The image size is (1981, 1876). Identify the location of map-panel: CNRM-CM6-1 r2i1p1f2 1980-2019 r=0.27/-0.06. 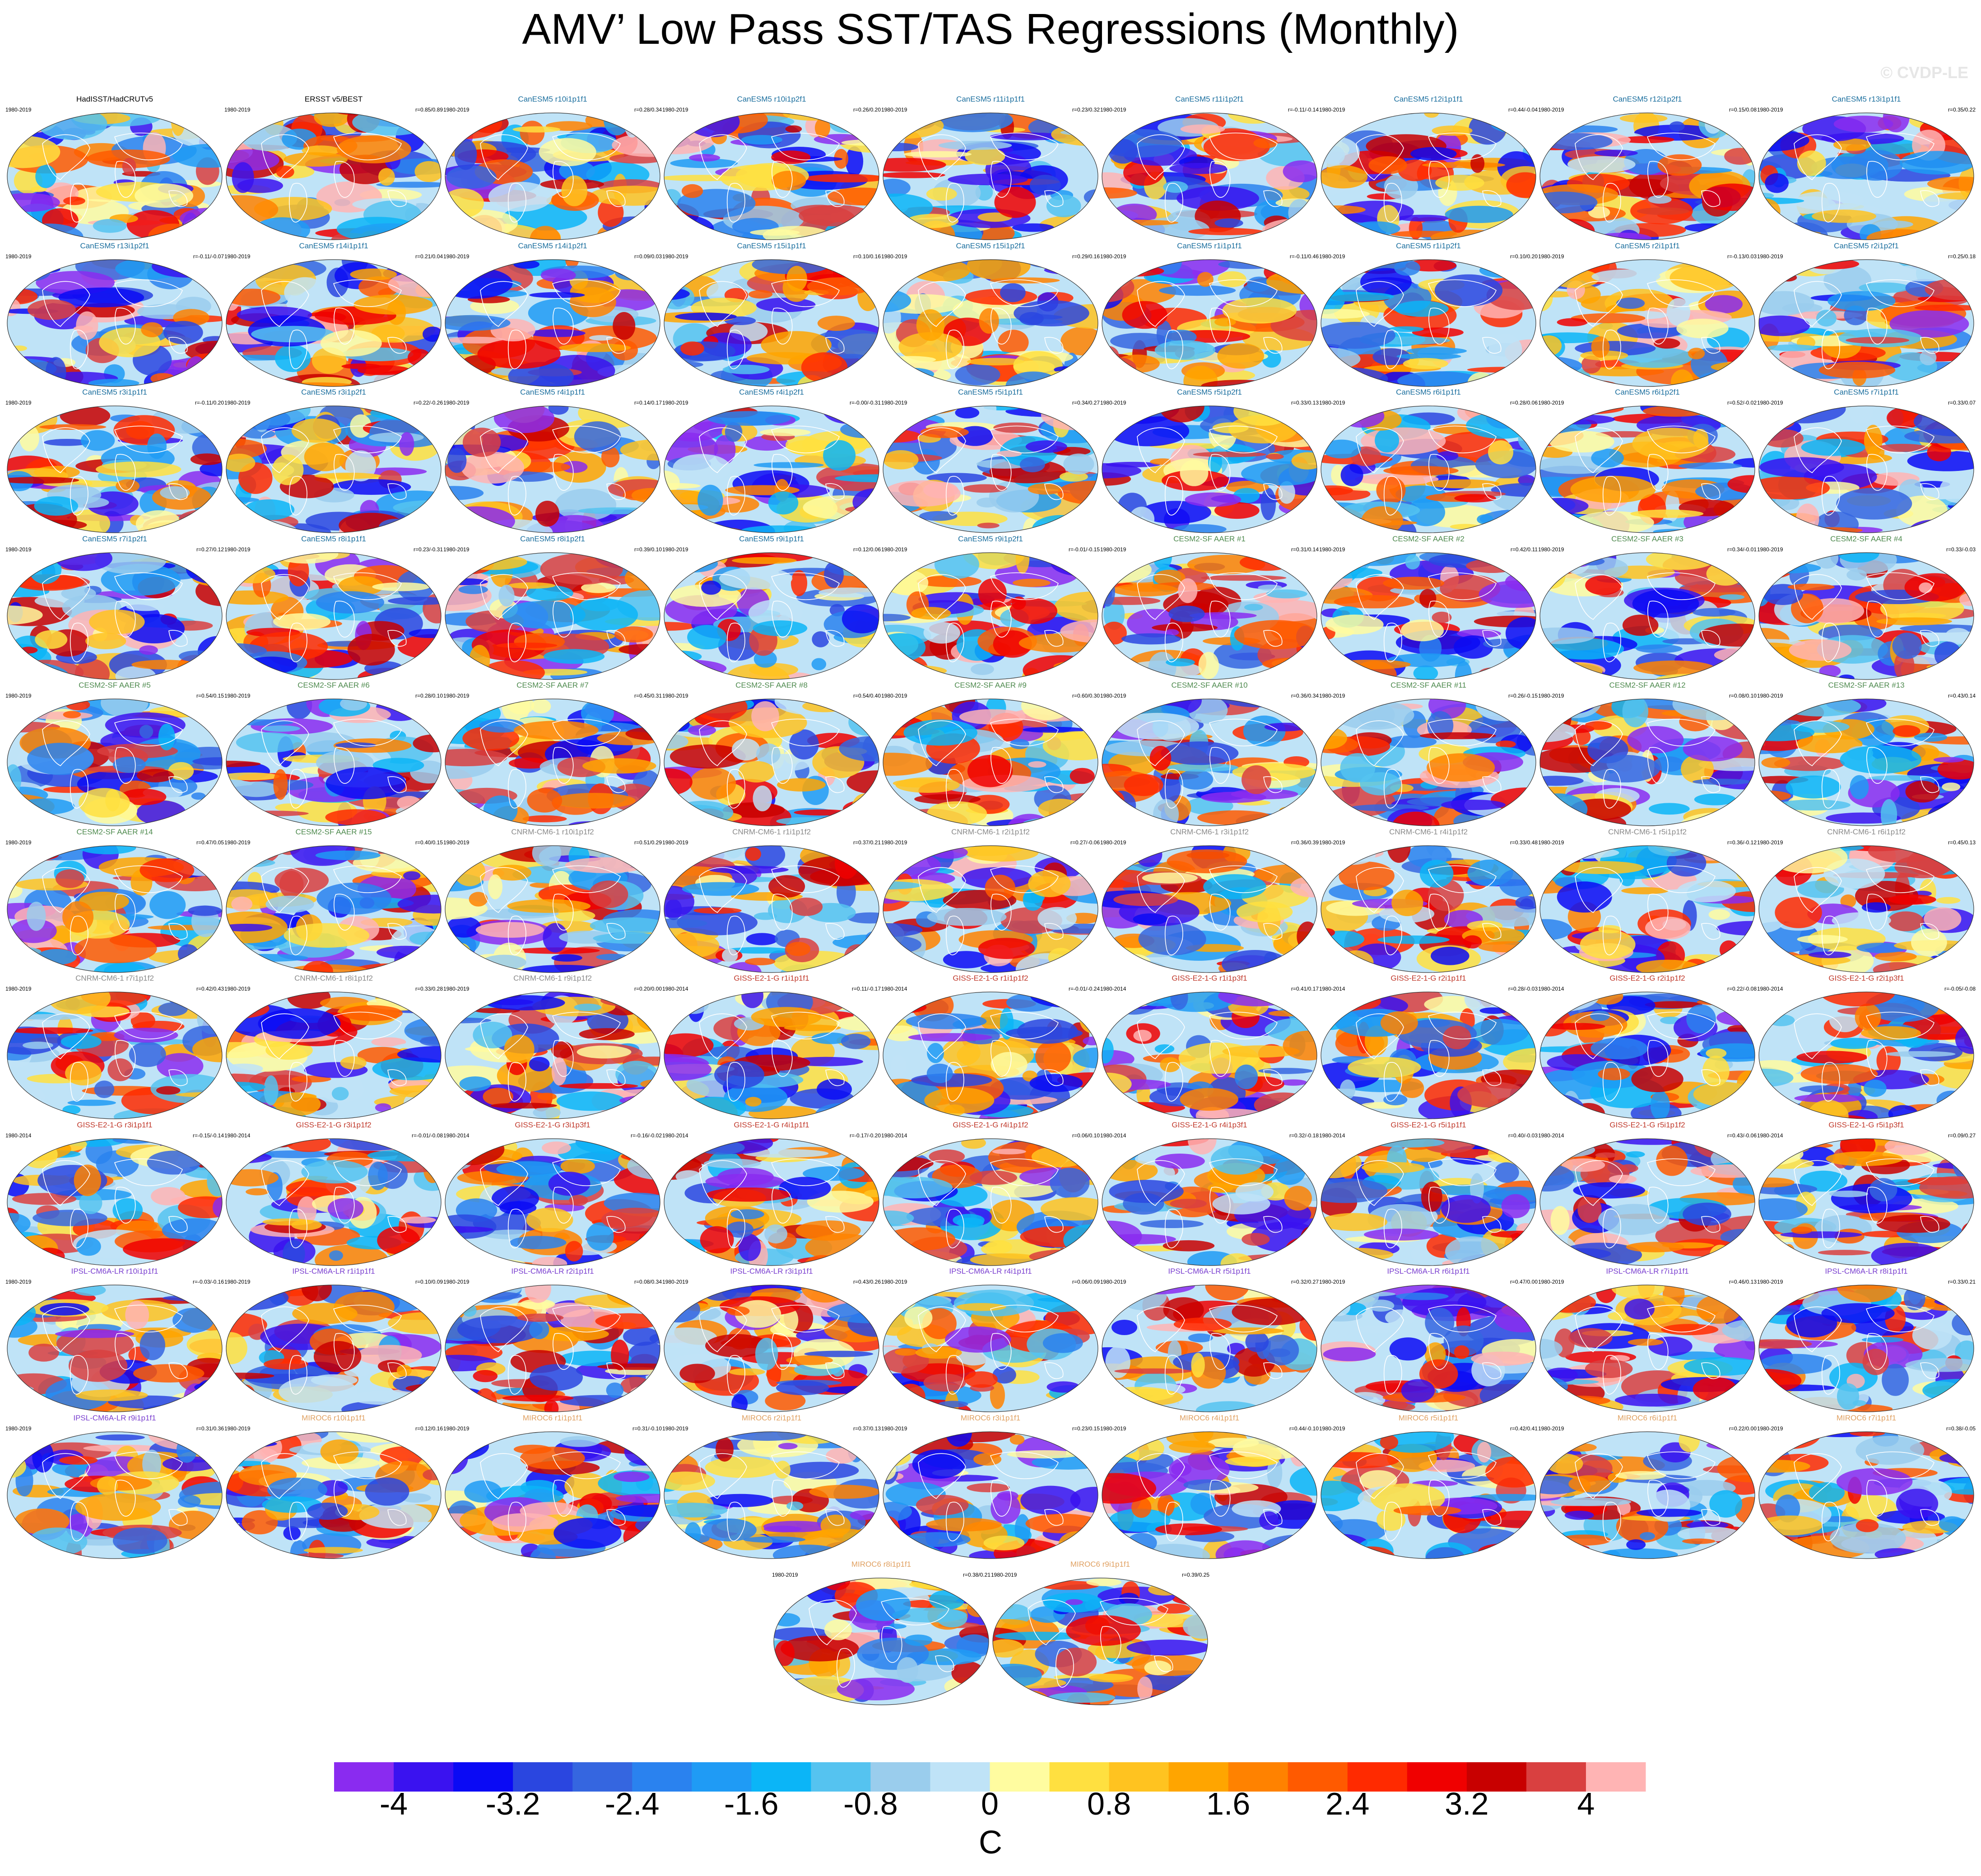
(990, 901).